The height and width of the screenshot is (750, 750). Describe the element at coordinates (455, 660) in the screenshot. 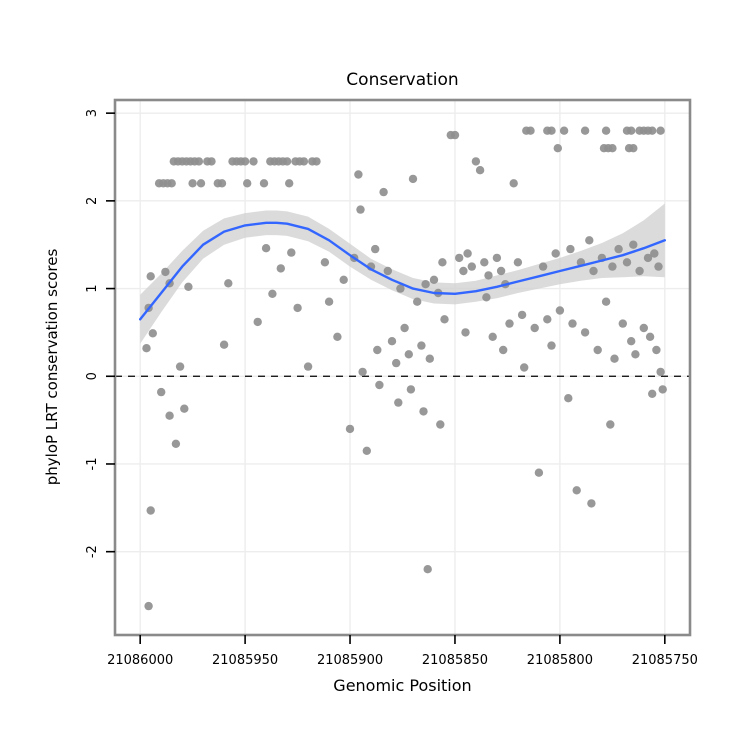

I see `x-tick-label: 21085850` at that location.